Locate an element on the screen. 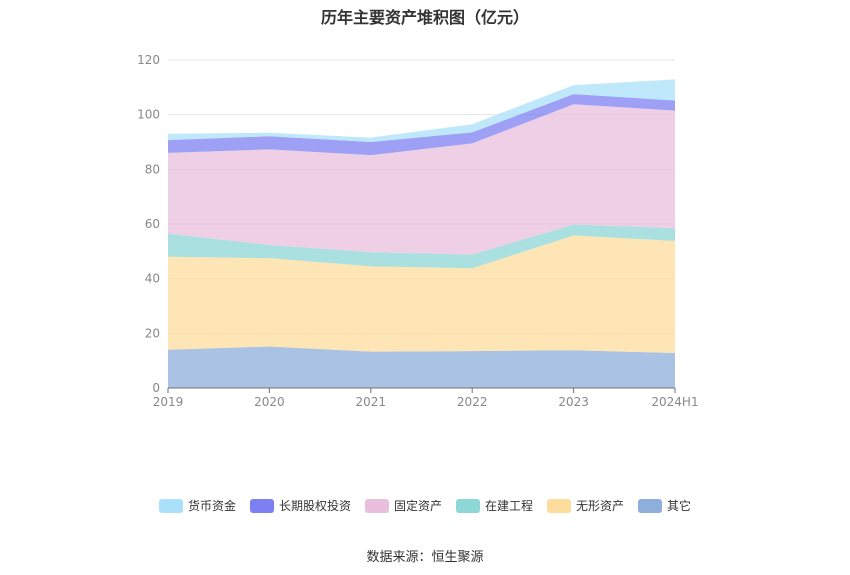 The image size is (850, 575). x-tick-label: 2023 is located at coordinates (573, 402).